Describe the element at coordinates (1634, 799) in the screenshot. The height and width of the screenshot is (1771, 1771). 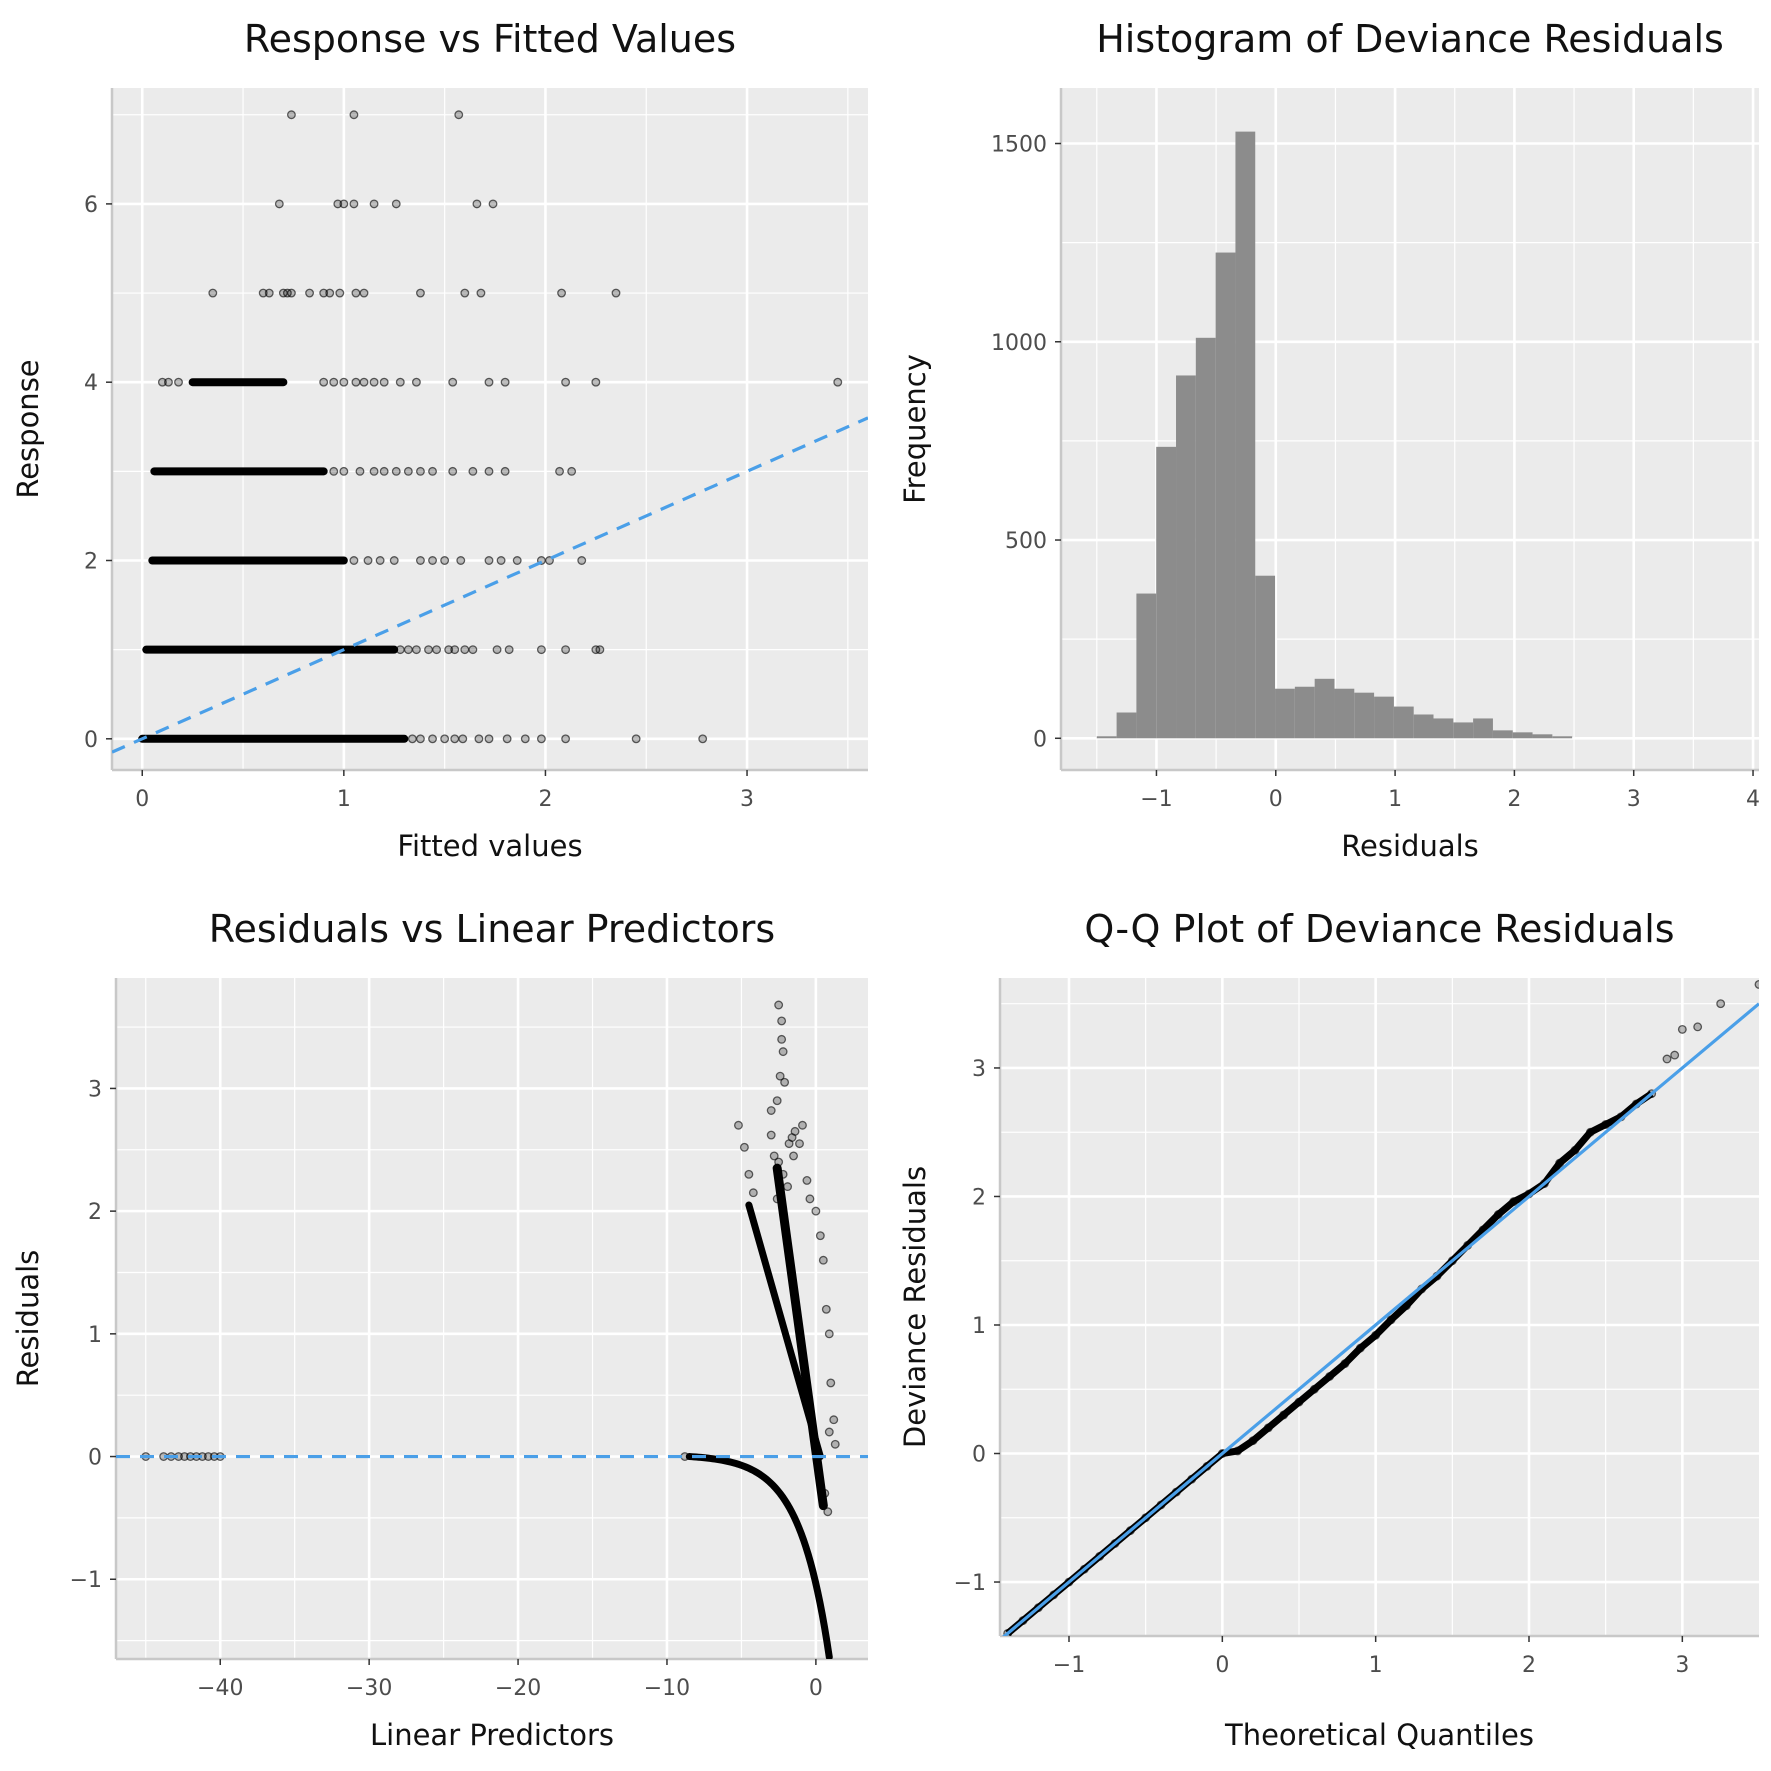
I see `x-tick-label: 3` at that location.